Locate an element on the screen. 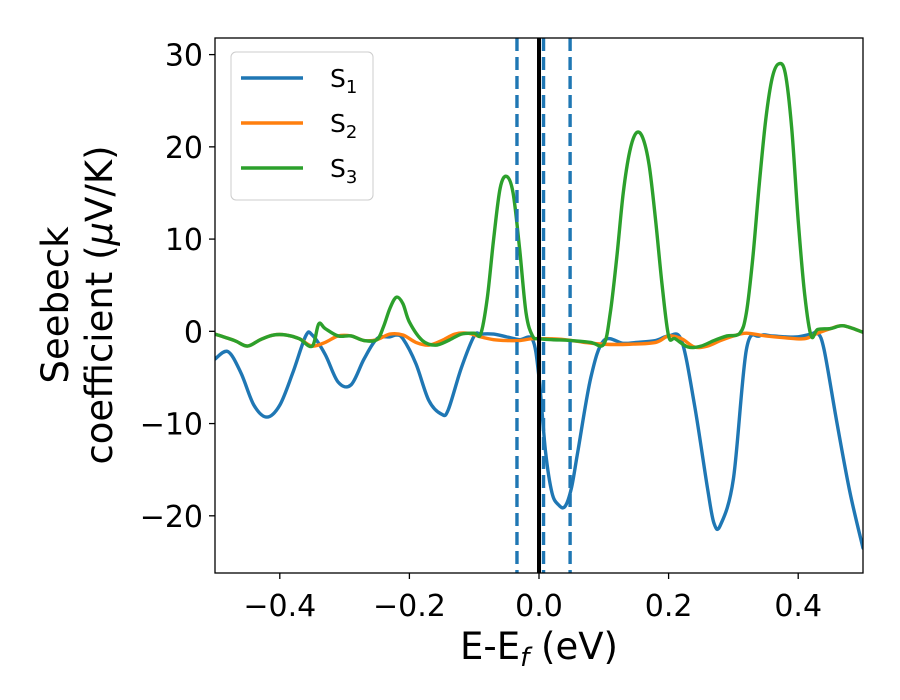 This screenshot has height=700, width=900. y-tick-label: 0 is located at coordinates (193, 332).